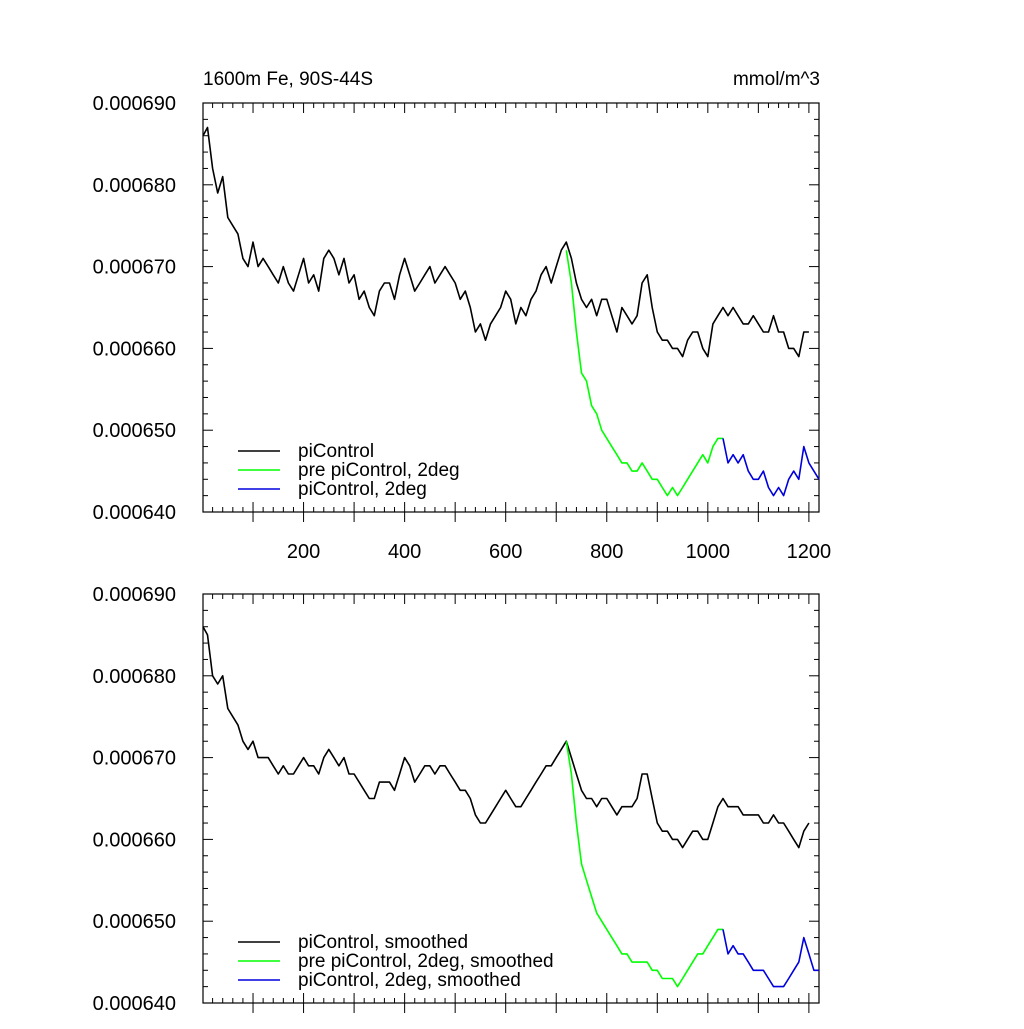 The image size is (1024, 1029). I want to click on x-tick-label: 600, so click(505, 552).